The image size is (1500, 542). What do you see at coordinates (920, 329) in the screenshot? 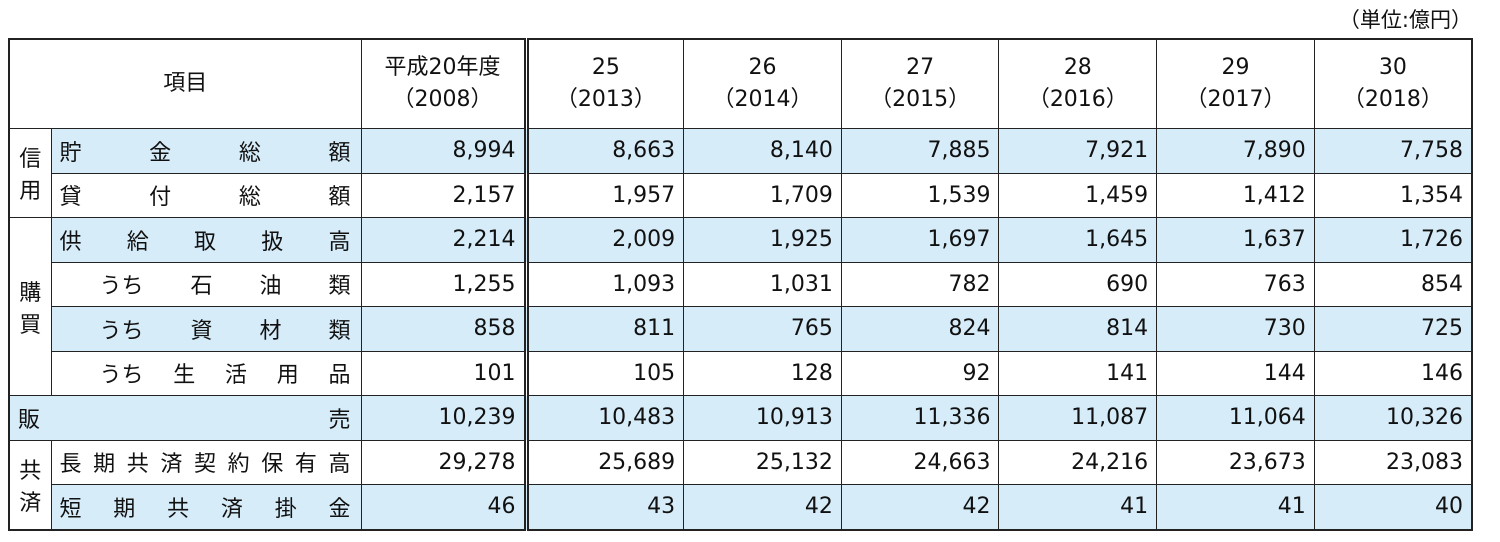
I see `value-cell: 824` at bounding box center [920, 329].